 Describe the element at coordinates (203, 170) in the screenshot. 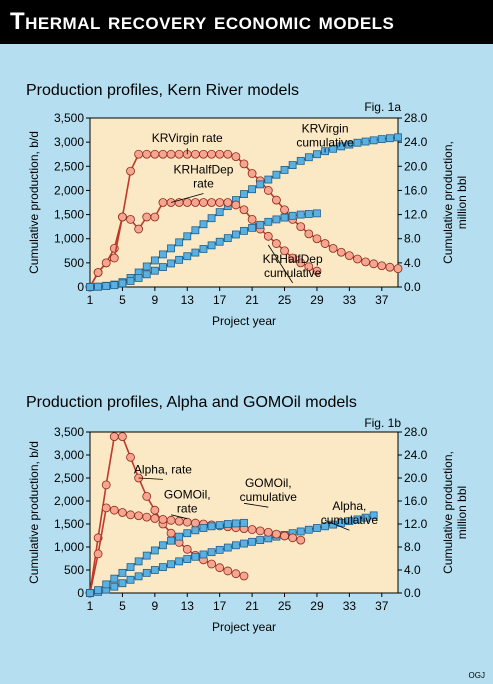

I see `chart-1-annotation-label: KRHalfDep` at that location.